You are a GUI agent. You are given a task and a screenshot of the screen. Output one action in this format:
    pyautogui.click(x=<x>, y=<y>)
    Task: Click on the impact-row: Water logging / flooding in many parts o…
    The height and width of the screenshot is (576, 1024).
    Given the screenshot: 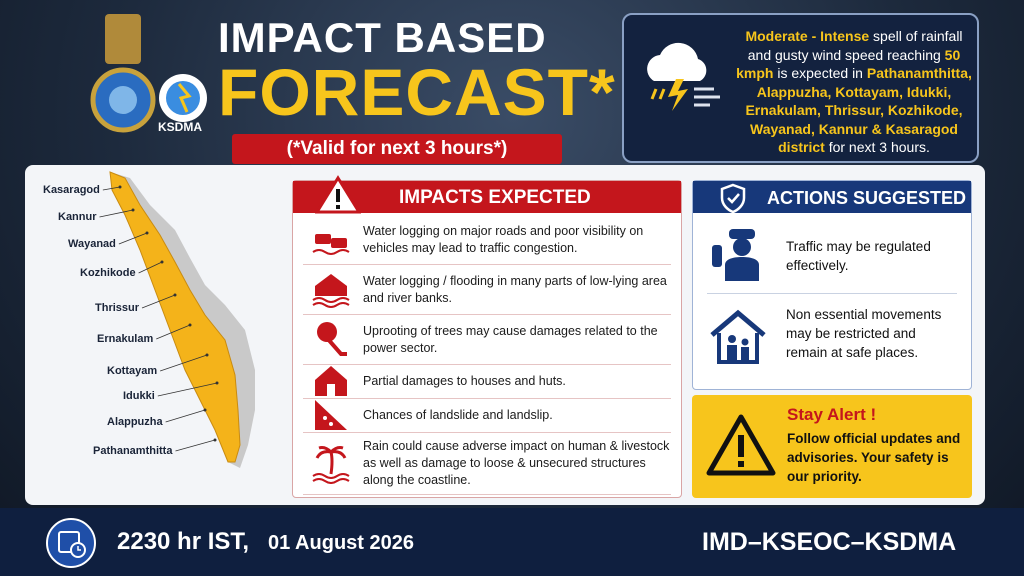 What is the action you would take?
    pyautogui.click(x=487, y=290)
    